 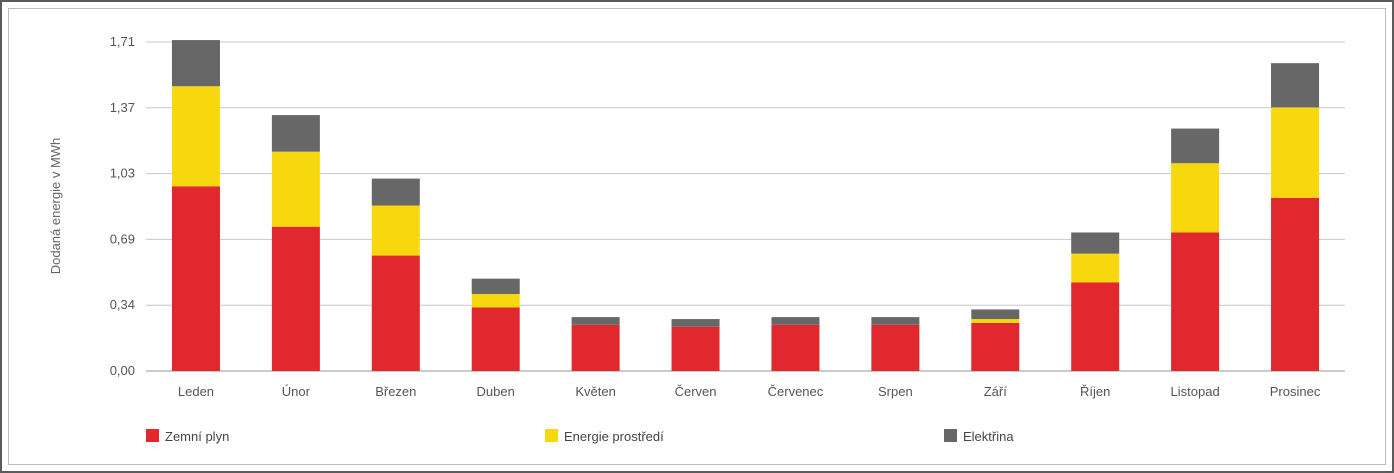 What do you see at coordinates (196, 391) in the screenshot?
I see `x-tick-label: Leden` at bounding box center [196, 391].